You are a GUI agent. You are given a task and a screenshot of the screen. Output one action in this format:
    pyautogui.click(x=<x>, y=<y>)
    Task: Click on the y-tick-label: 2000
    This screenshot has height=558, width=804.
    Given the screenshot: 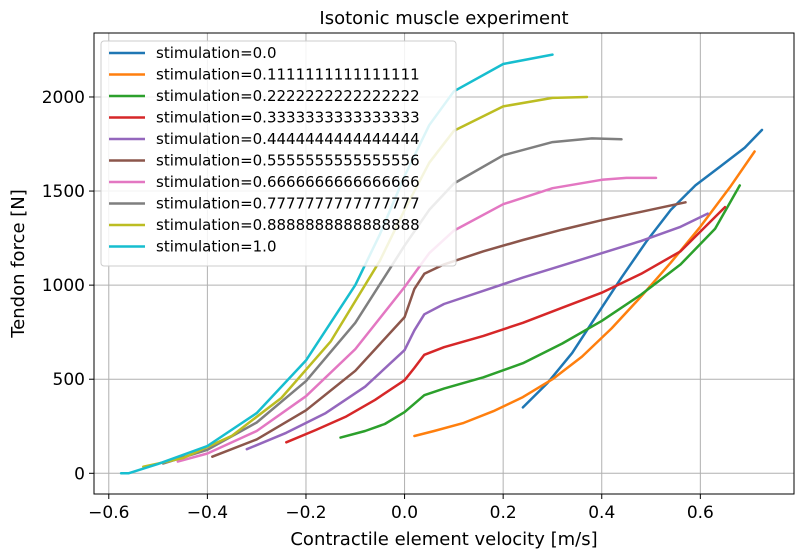 What is the action you would take?
    pyautogui.click(x=63, y=98)
    